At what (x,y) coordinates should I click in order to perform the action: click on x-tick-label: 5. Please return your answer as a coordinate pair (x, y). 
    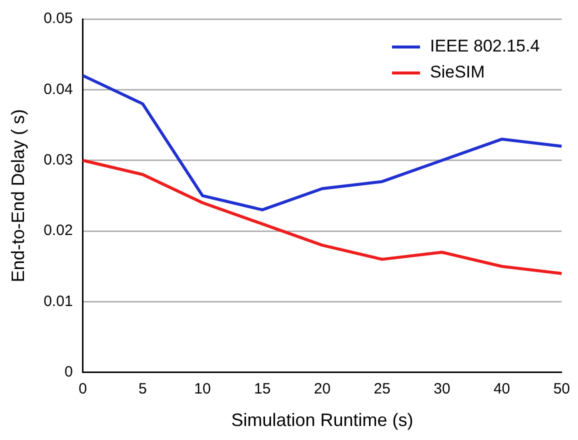
    Looking at the image, I should click on (142, 389).